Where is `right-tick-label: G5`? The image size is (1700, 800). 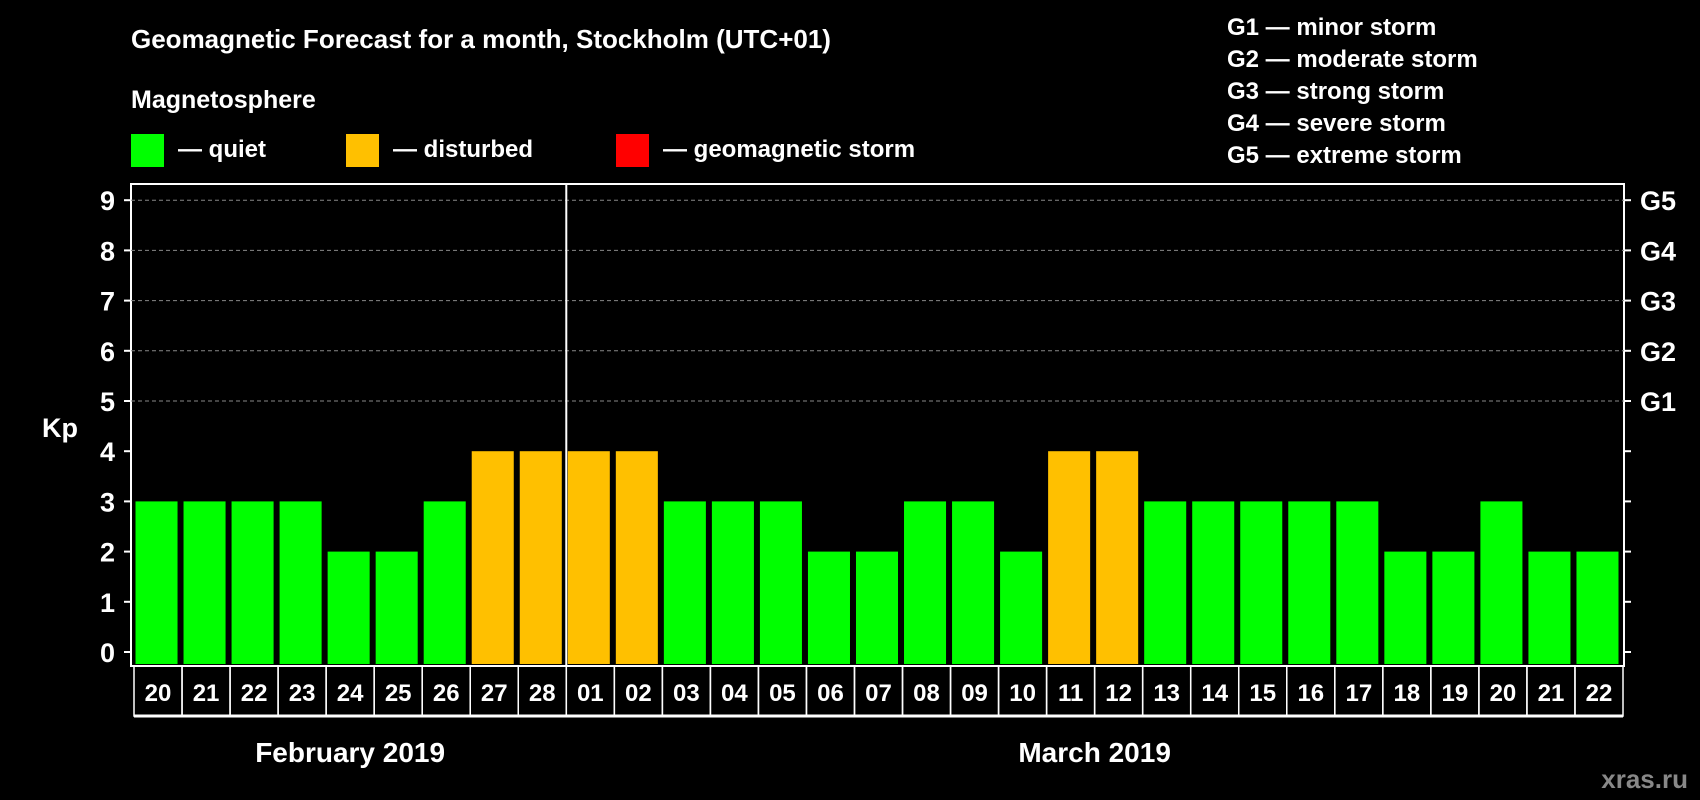
right-tick-label: G5 is located at coordinates (1658, 201).